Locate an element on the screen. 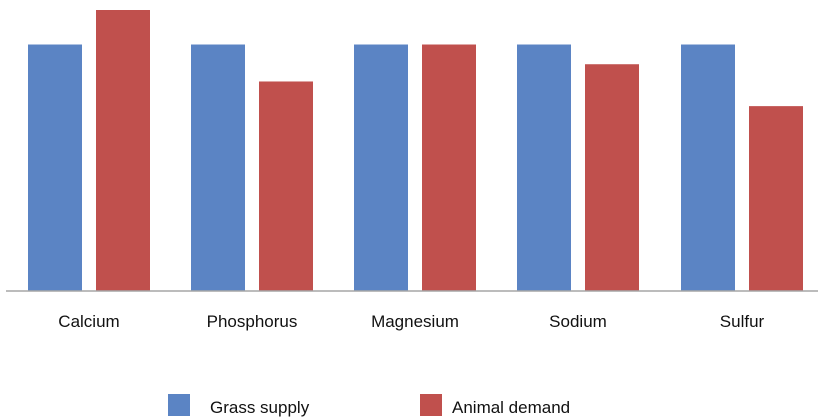  bar-sodium-animal-demand is located at coordinates (612, 177).